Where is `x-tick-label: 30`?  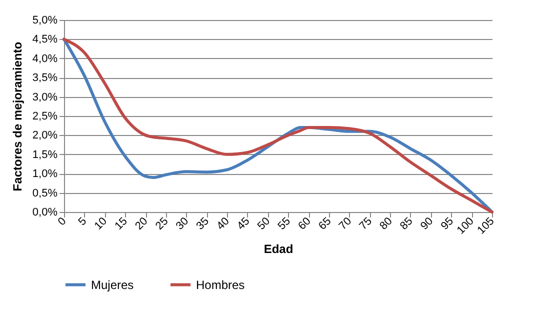 x-tick-label: 30 is located at coordinates (183, 223).